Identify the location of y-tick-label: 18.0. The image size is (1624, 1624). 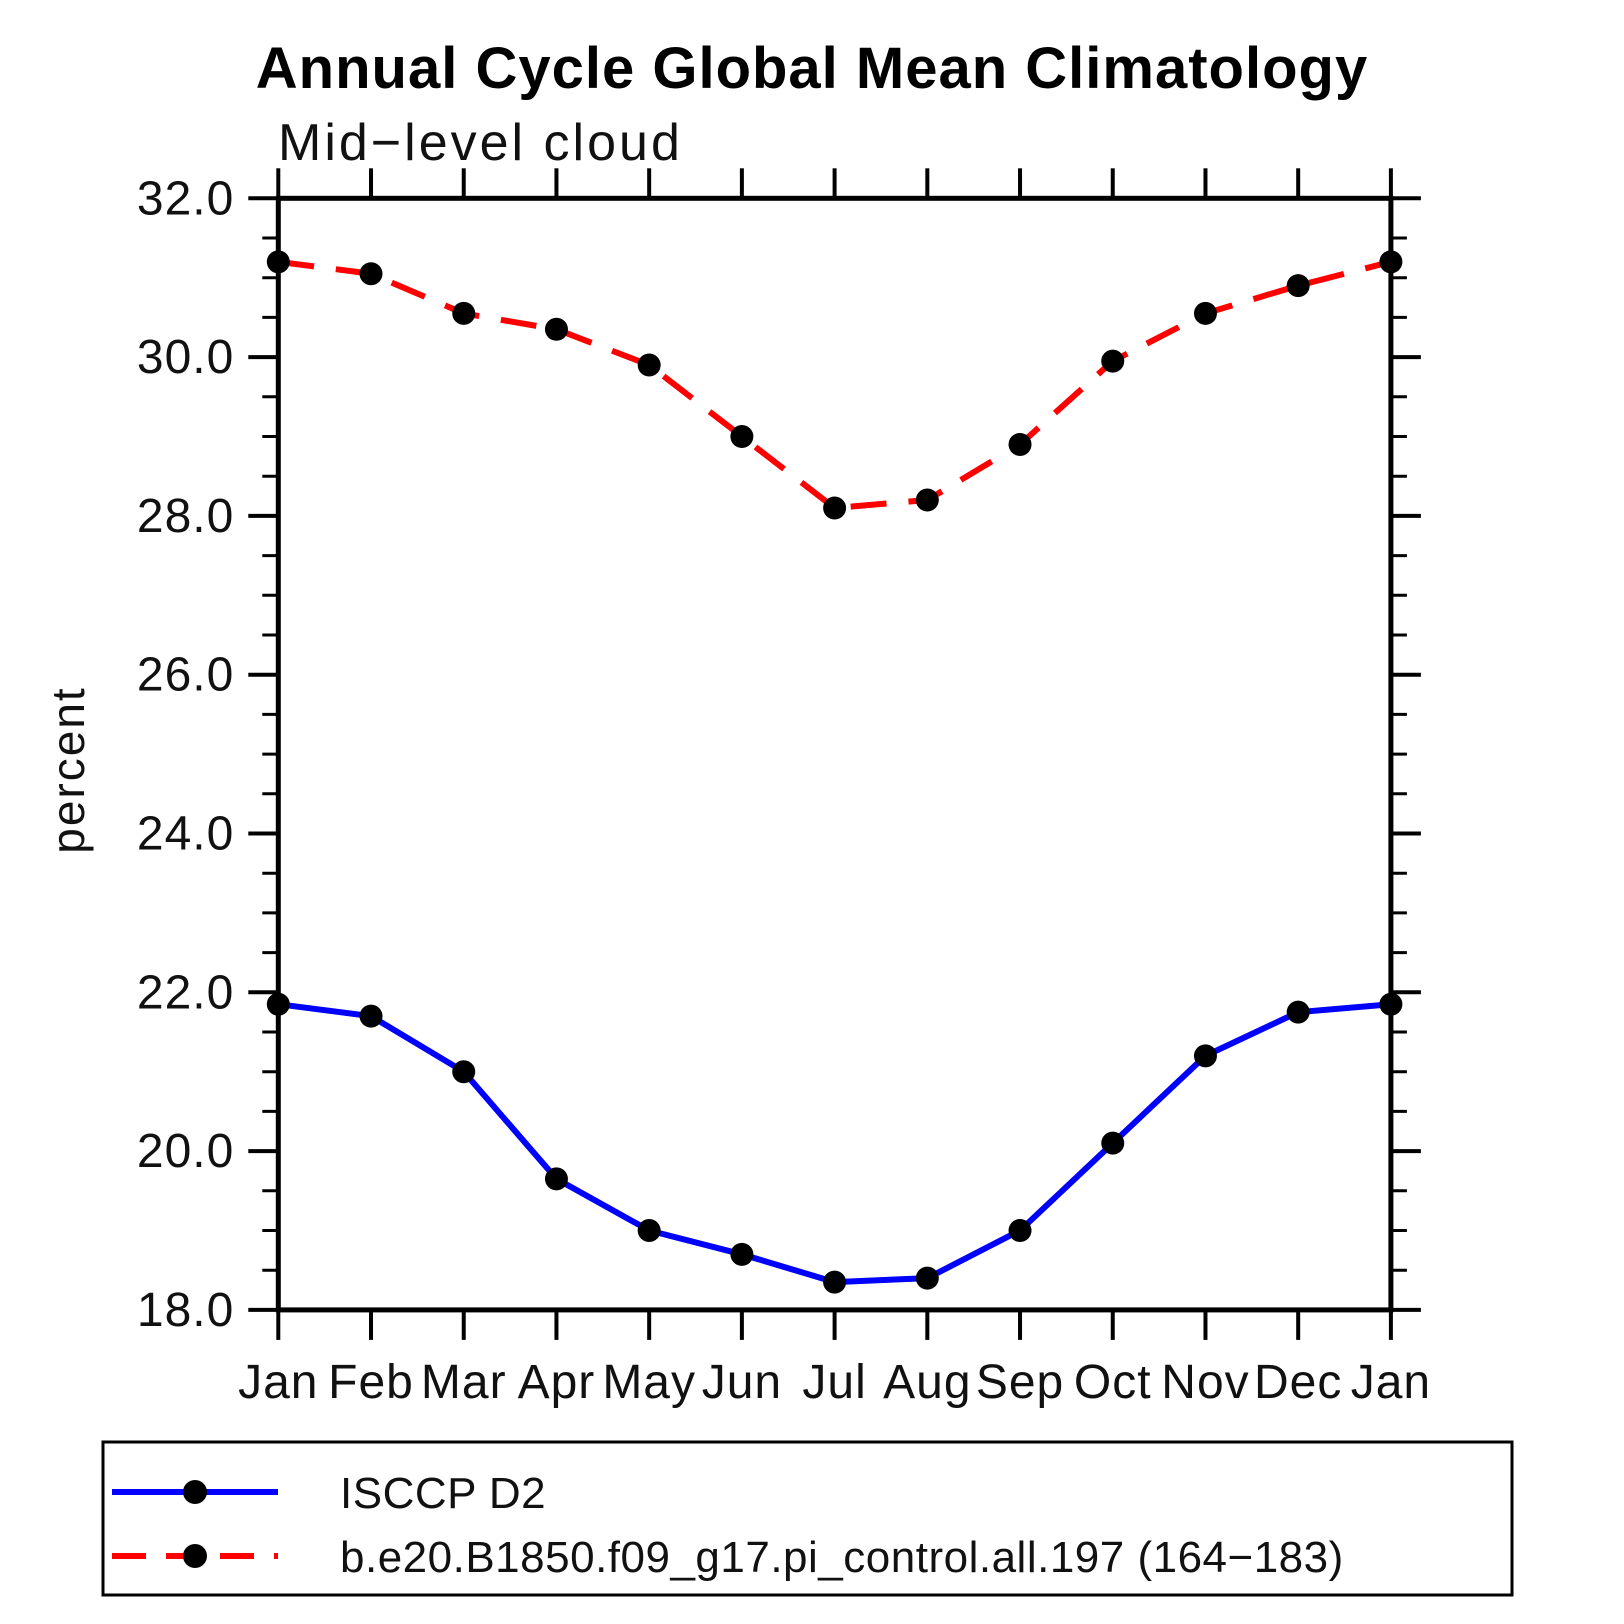
(185, 1310).